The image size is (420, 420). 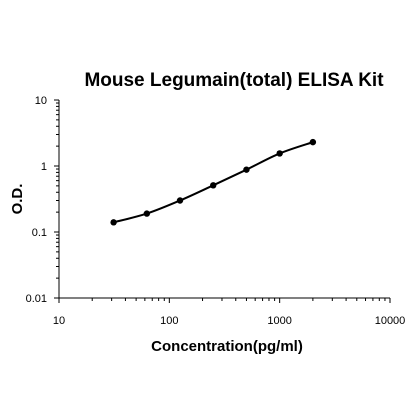 I want to click on y-tick-label: 1, so click(x=44, y=167).